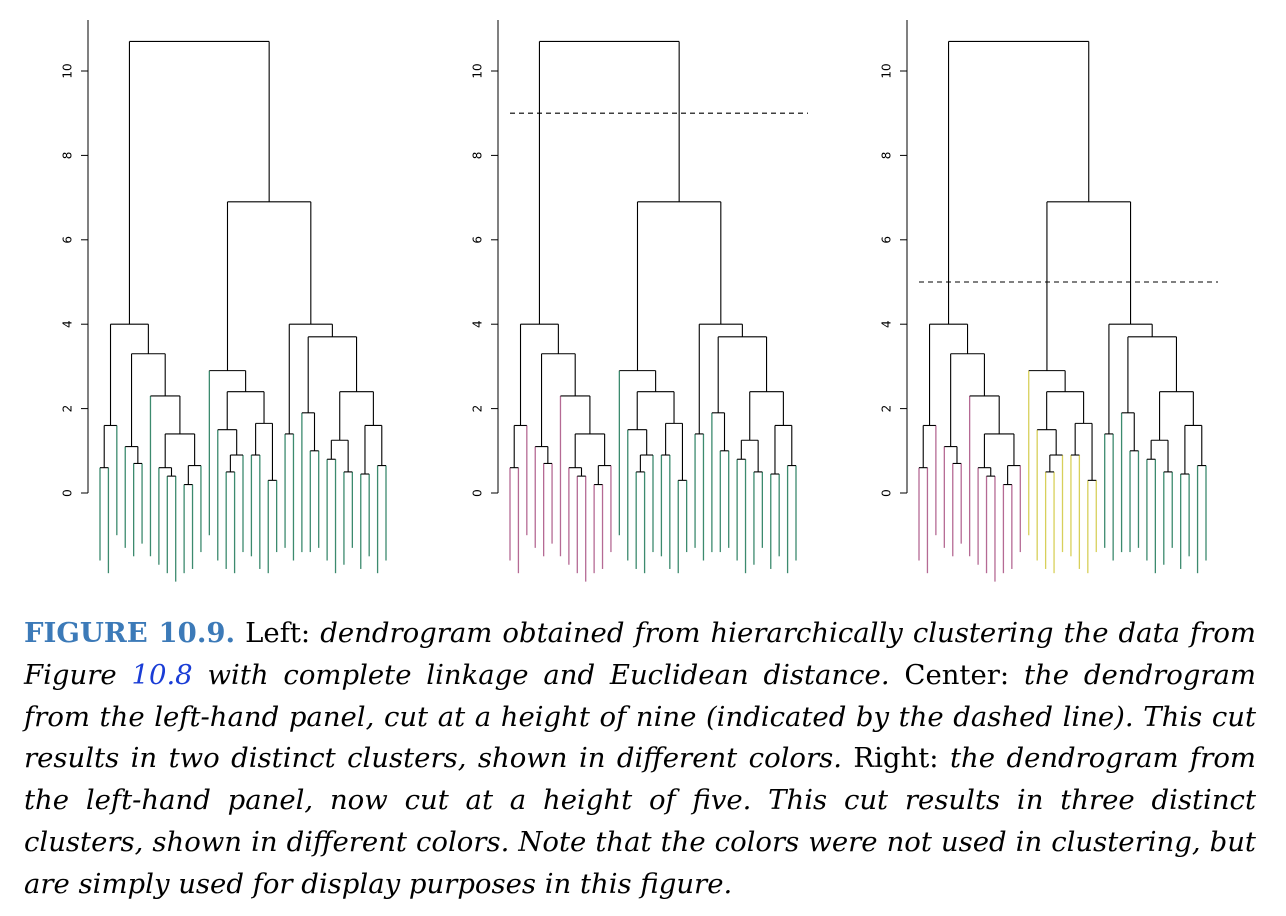 This screenshot has height=916, width=1286. What do you see at coordinates (957, 674) in the screenshot?
I see `caption-center-word: Center:` at bounding box center [957, 674].